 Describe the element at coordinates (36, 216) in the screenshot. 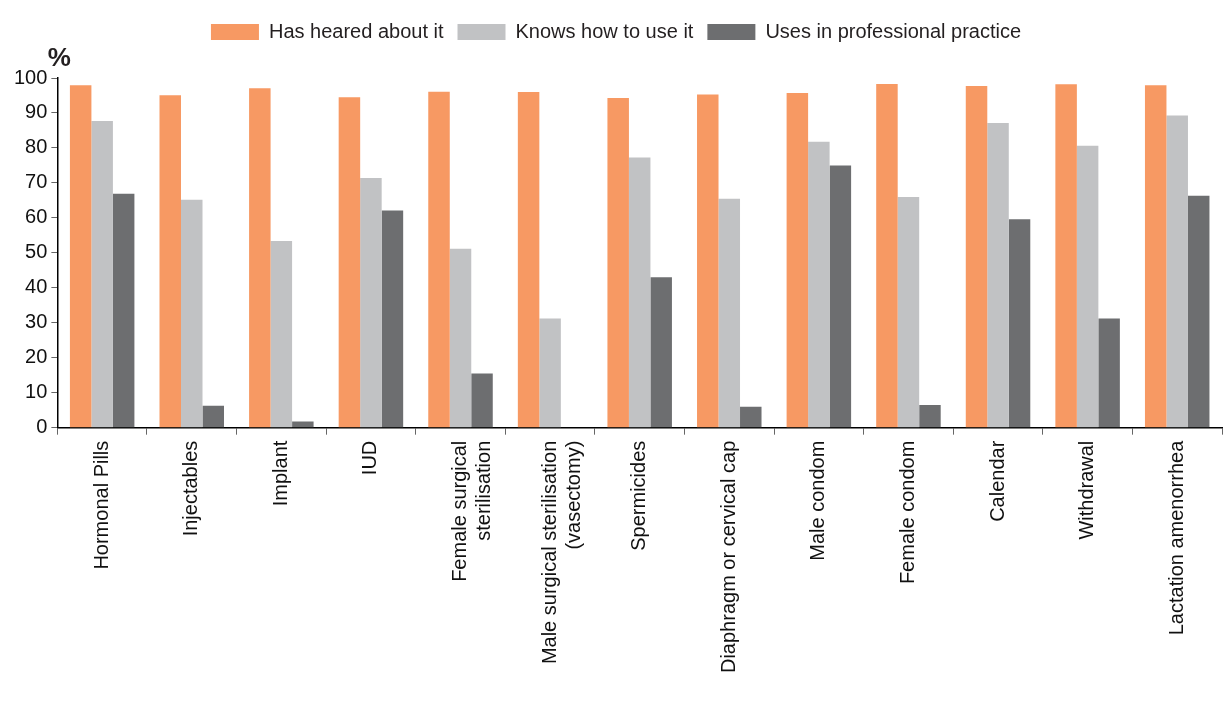

I see `y-tick-label: 60` at that location.